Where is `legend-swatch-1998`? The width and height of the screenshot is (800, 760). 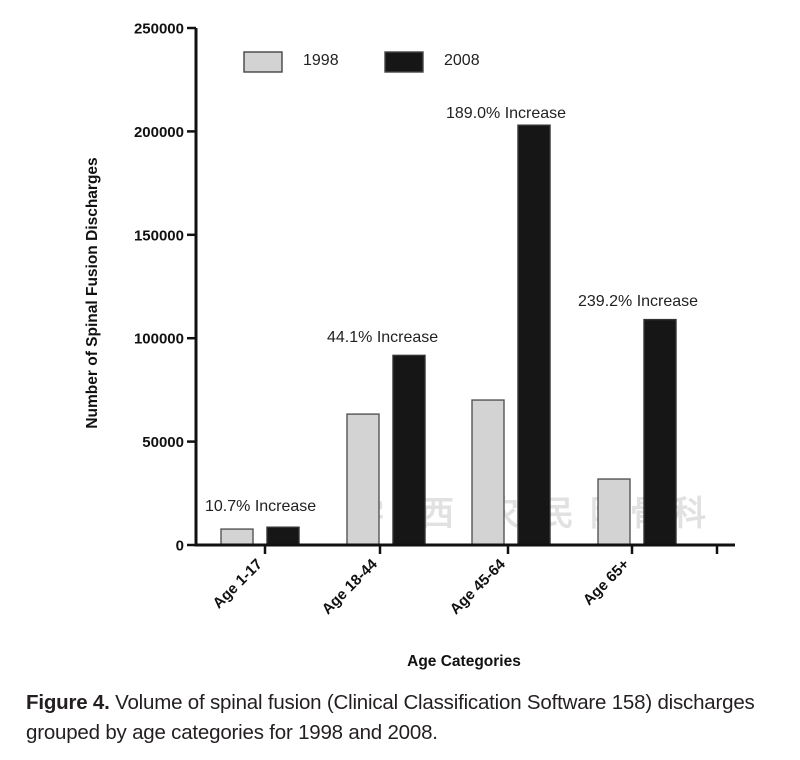 legend-swatch-1998 is located at coordinates (263, 62).